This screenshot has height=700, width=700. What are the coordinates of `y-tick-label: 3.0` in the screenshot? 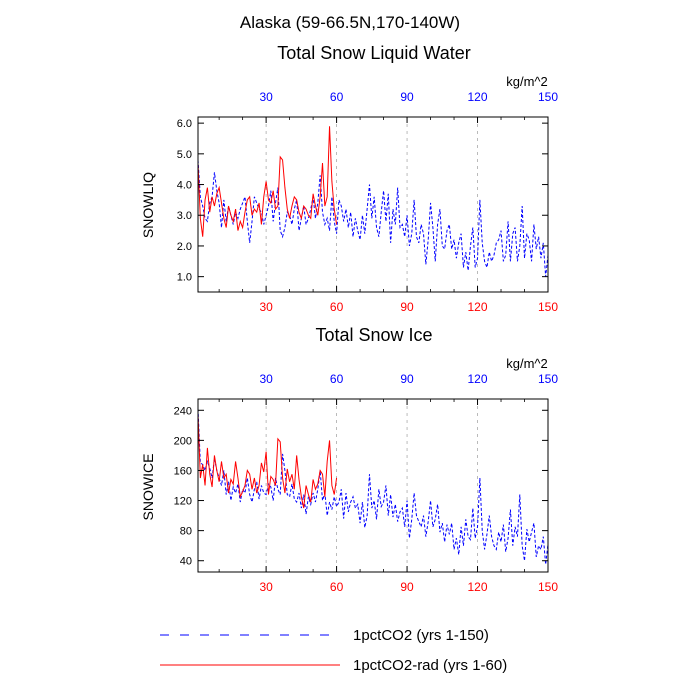 It's located at (184, 216).